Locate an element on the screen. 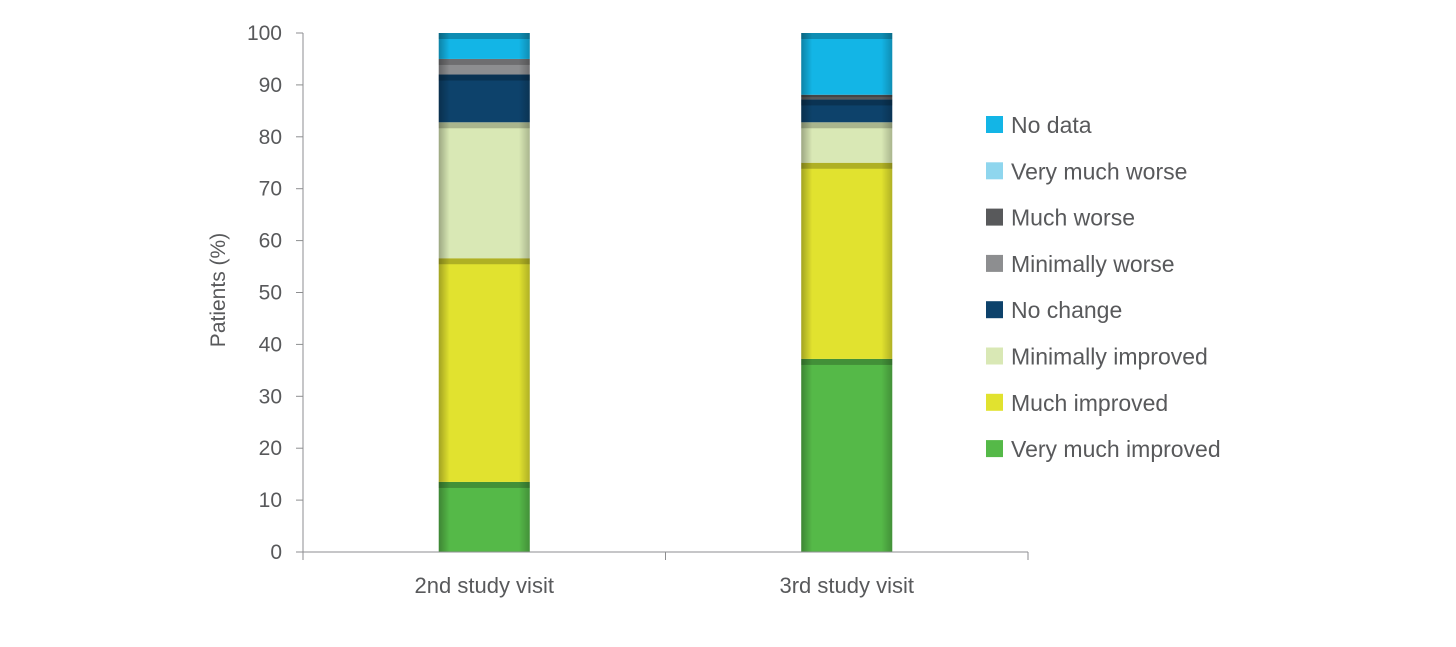  y-axis: 0 10 20 30 40 50 60 70 80 90 100 is located at coordinates (275, 293).